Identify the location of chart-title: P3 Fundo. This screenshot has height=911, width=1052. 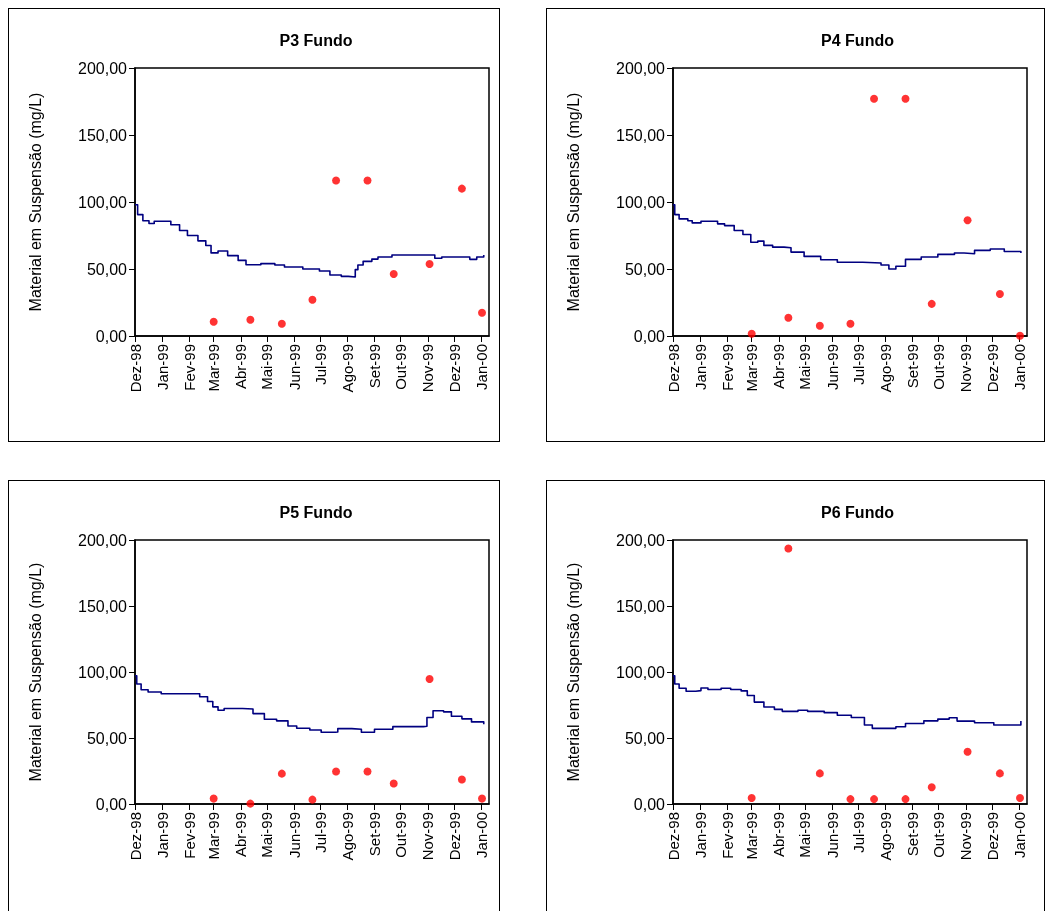
(316, 40).